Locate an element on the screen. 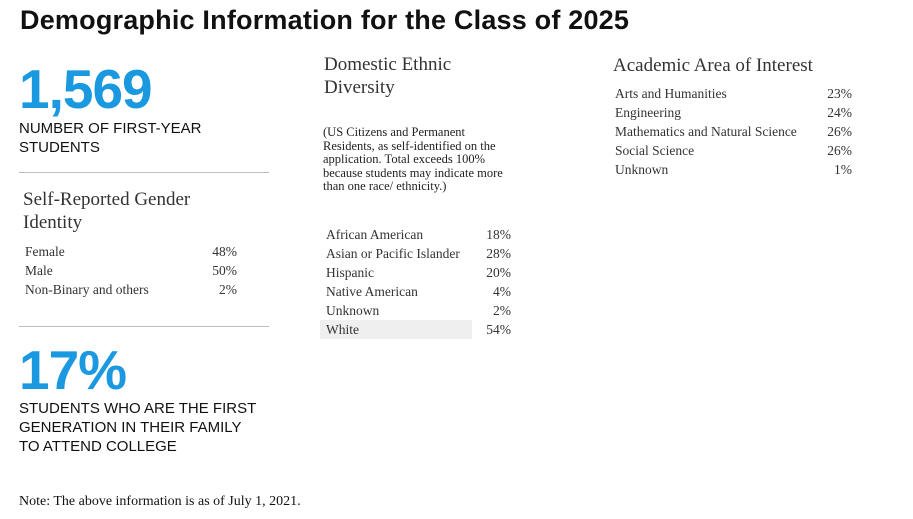  ethnic-heading: Domestic Ethnic Diversity is located at coordinates (388, 76).